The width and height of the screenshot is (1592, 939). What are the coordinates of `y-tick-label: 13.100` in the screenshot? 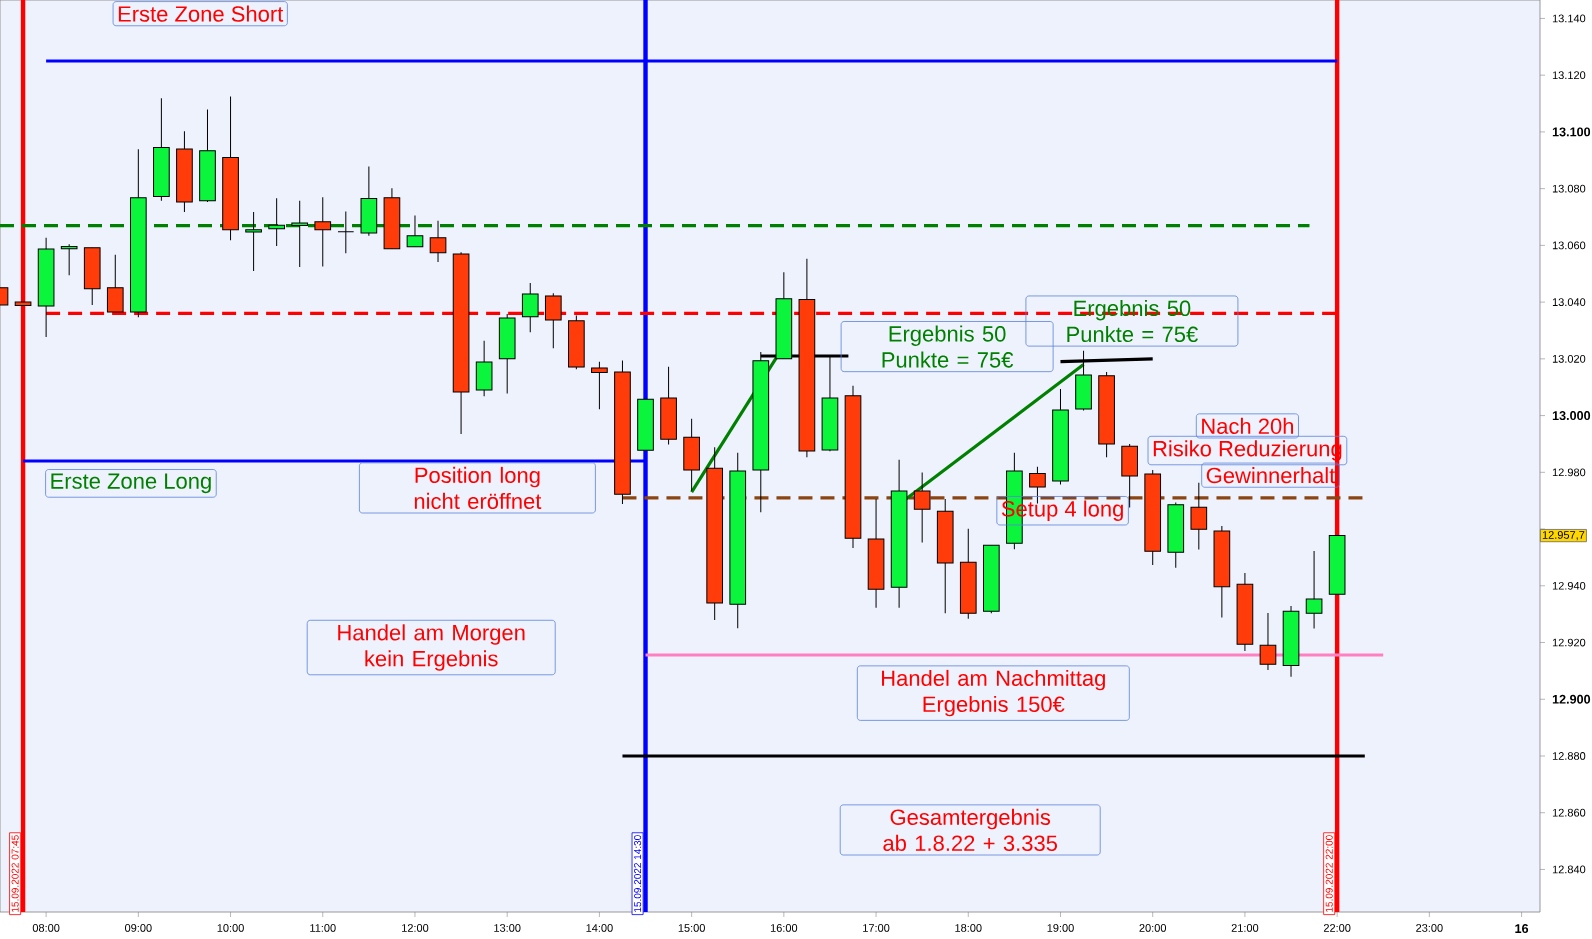 It's located at (1571, 132).